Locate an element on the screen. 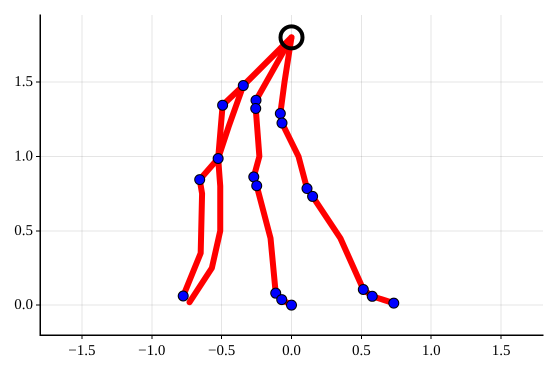  y-tick-label: 0.5 is located at coordinates (23, 230).